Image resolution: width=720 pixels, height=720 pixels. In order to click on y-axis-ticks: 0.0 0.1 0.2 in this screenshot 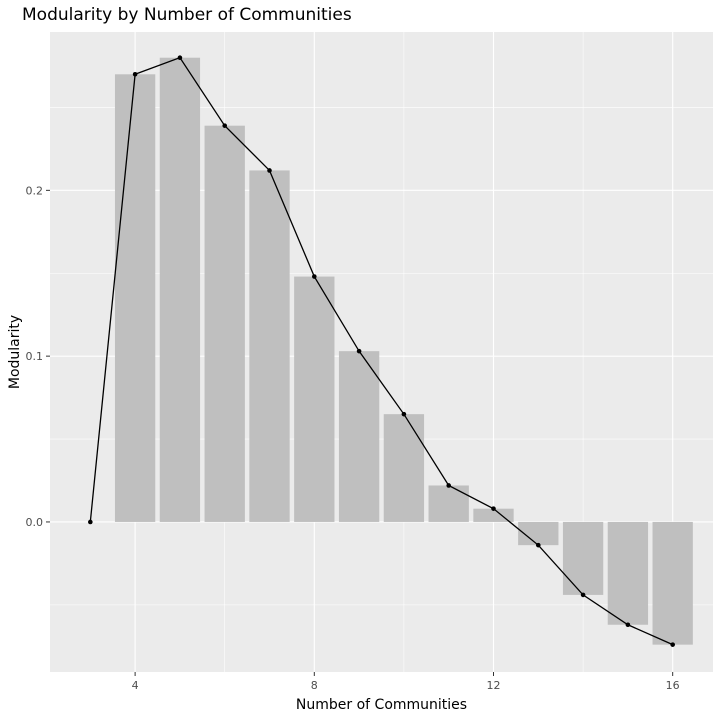, I will do `click(38, 356)`.